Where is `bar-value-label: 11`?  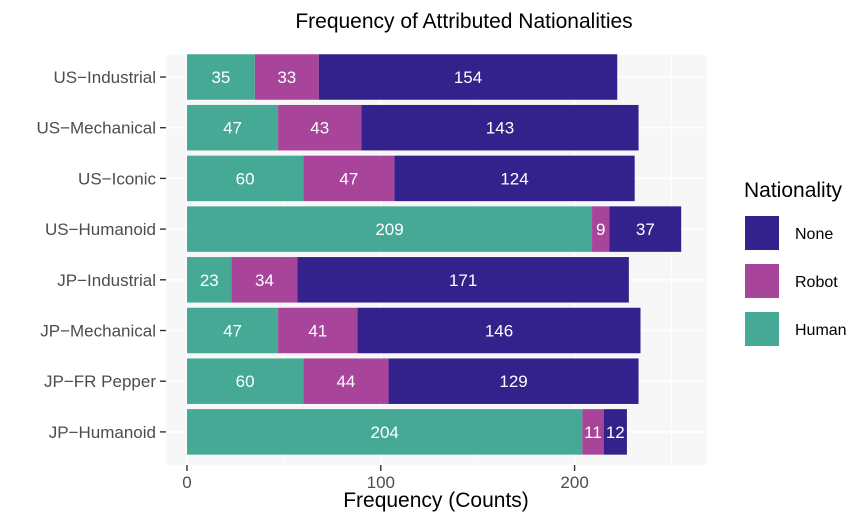
bar-value-label: 11 is located at coordinates (593, 432).